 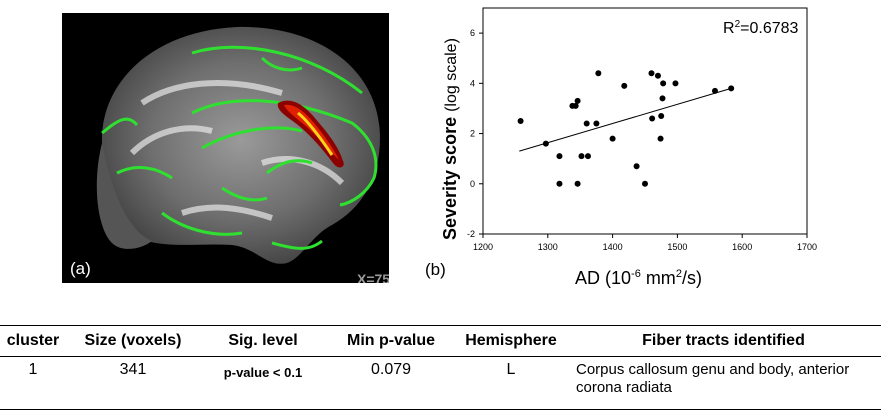 I want to click on header-sig-level: Sig. level, so click(x=263, y=341).